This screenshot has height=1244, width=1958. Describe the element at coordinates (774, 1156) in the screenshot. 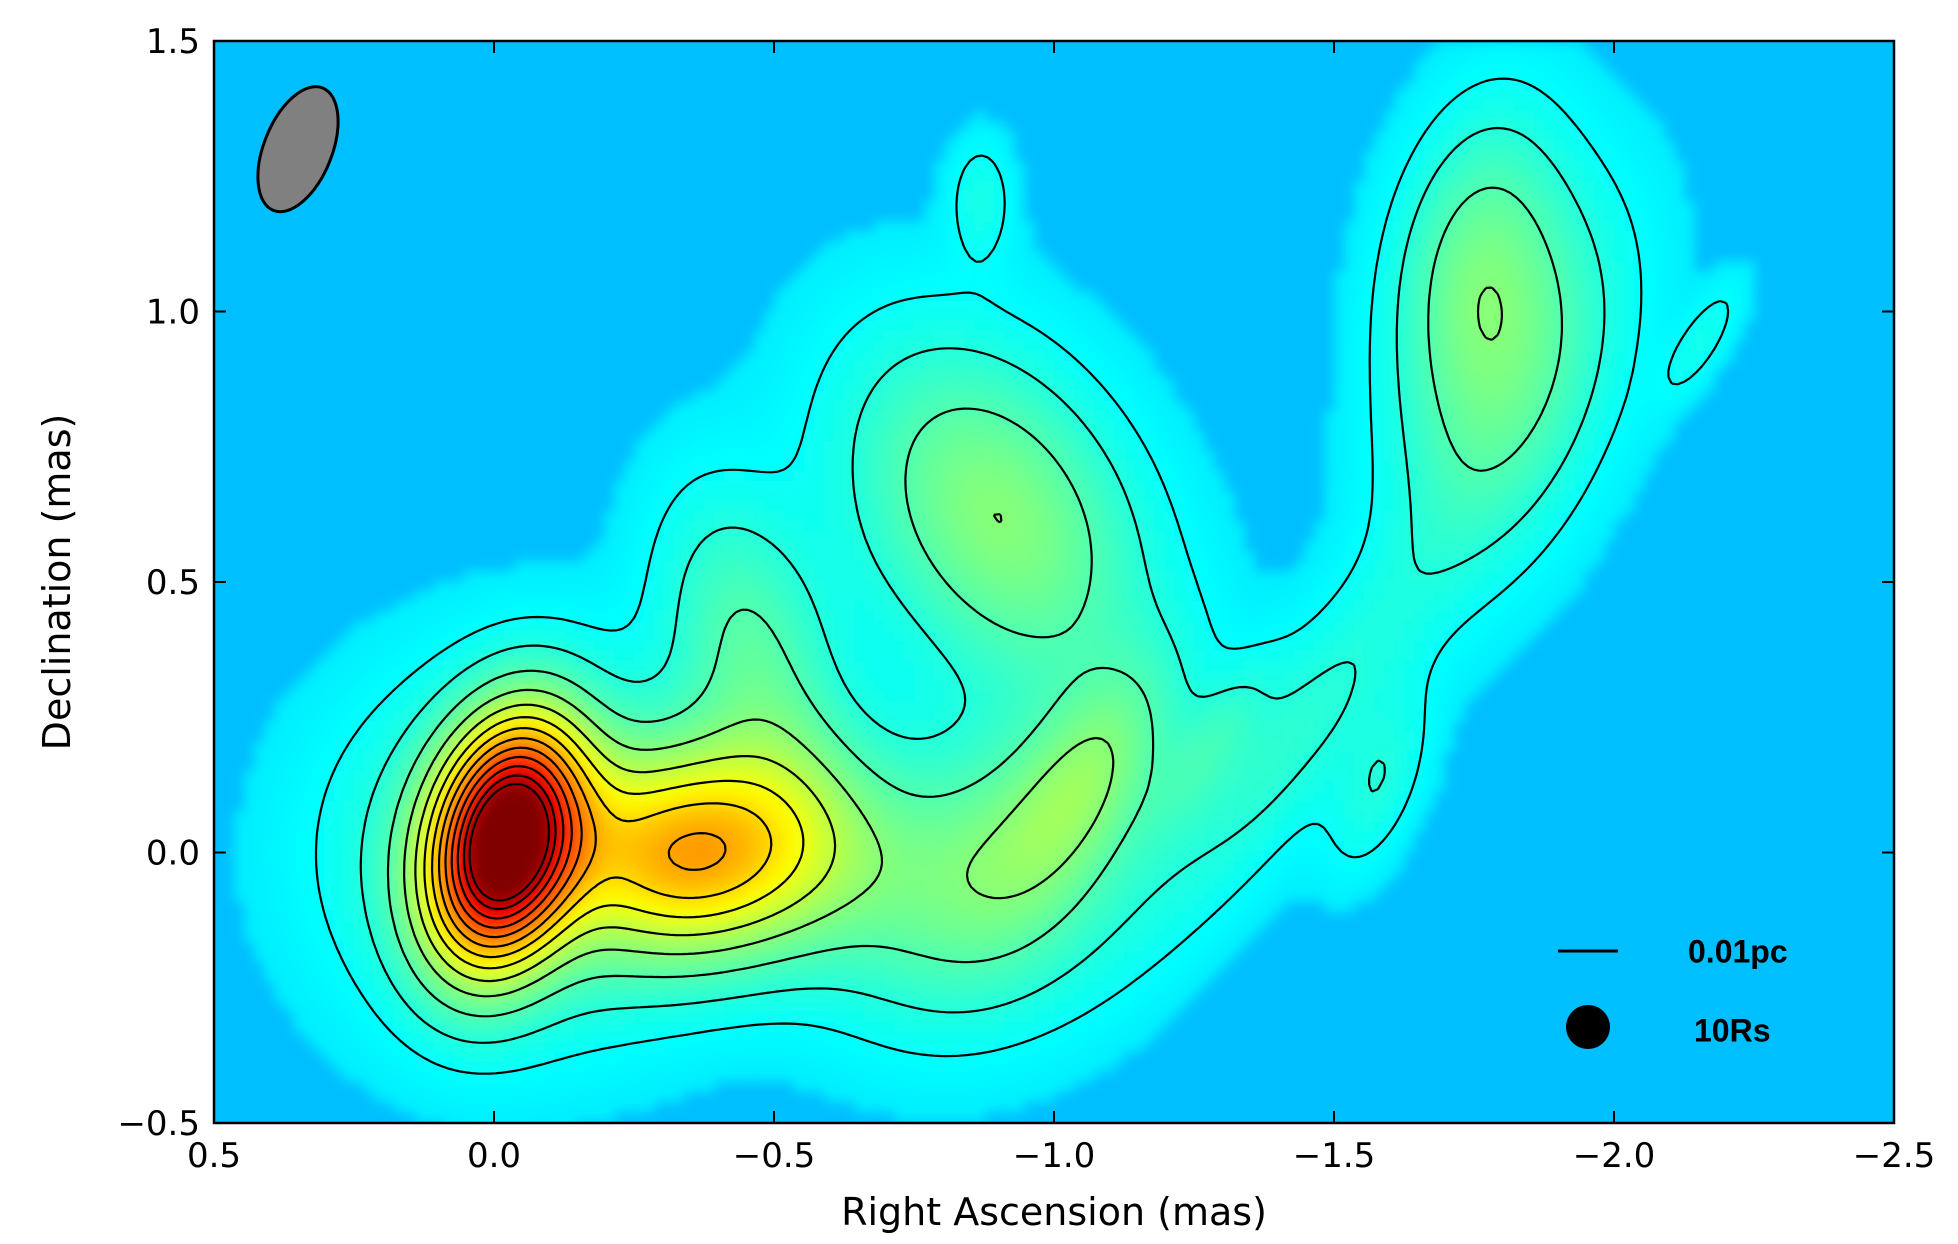

I see `x-tick-label: −0.5` at that location.